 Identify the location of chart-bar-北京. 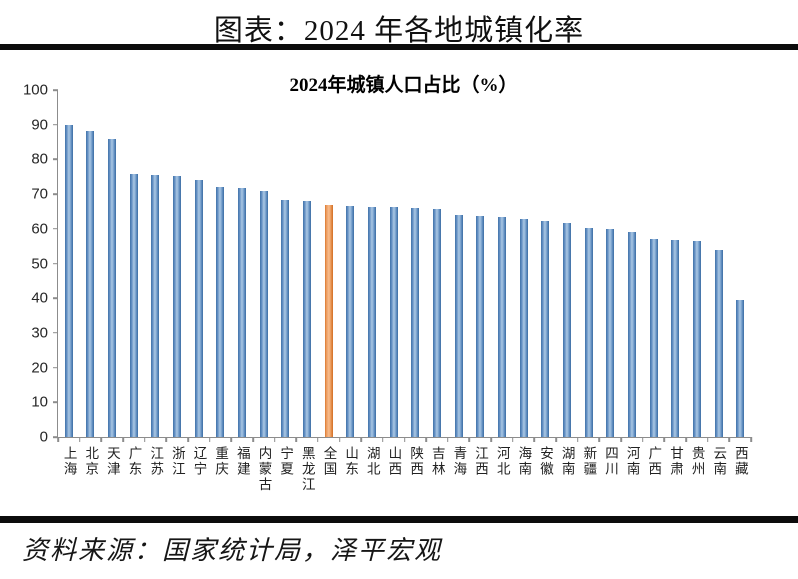
(90, 283).